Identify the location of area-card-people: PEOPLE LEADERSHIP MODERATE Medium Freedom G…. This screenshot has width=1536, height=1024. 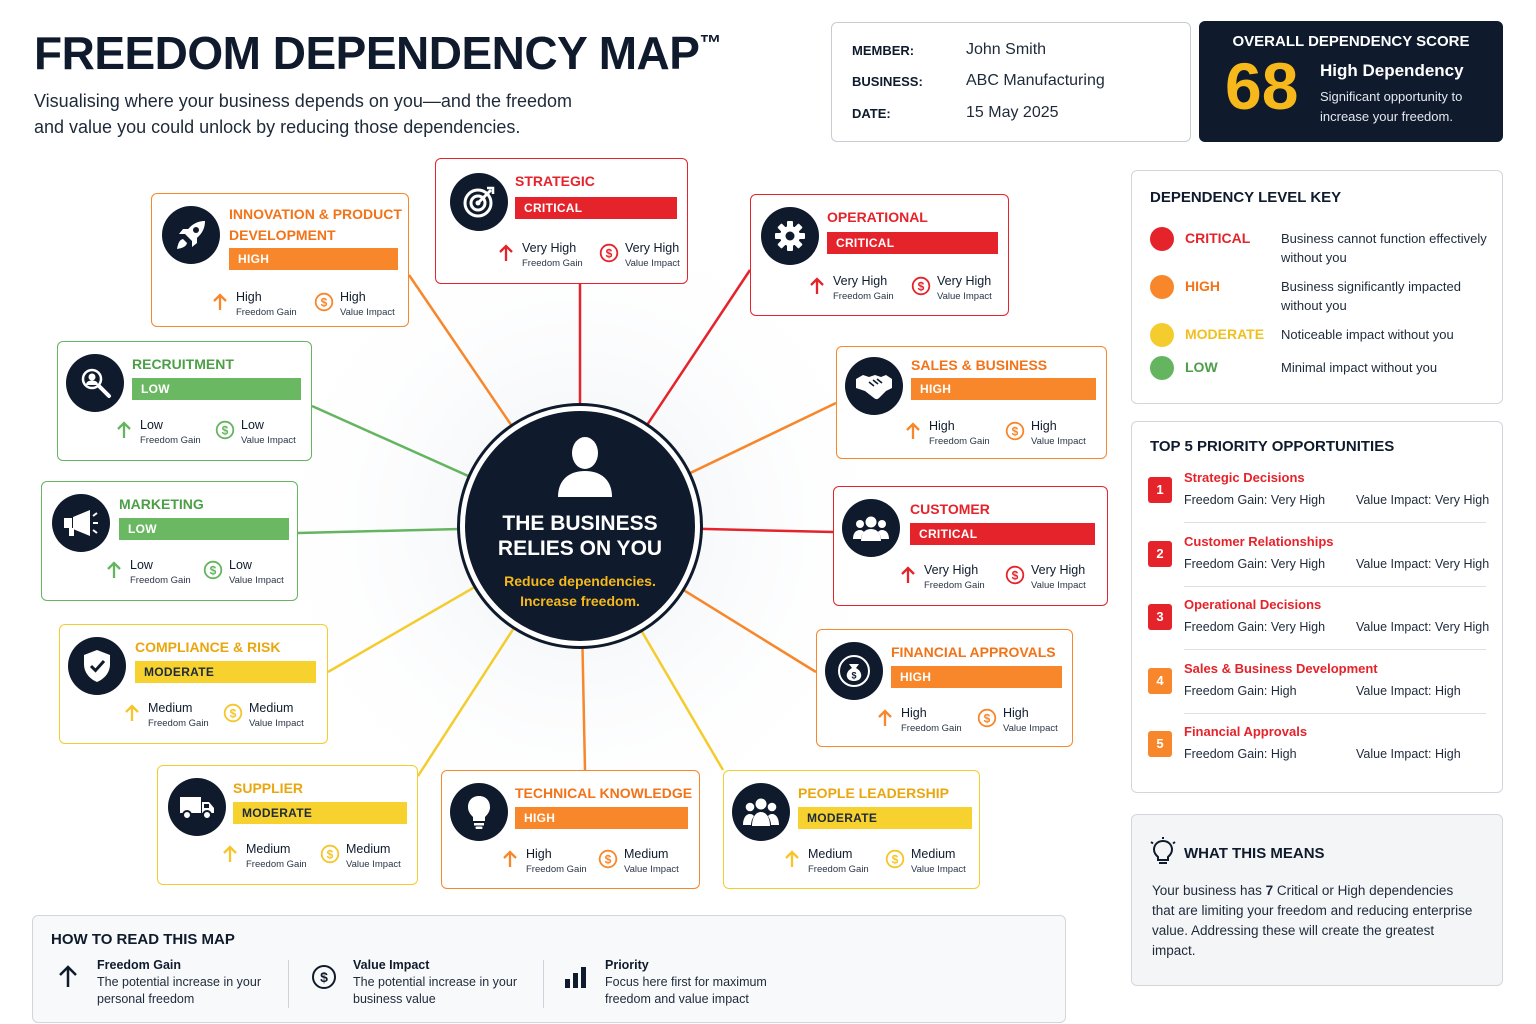
(851, 829).